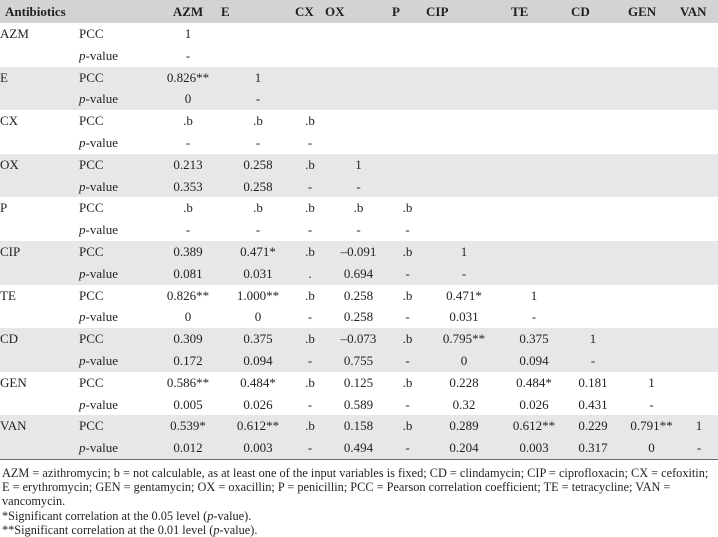  I want to click on table-cell: 0.431, so click(593, 404).